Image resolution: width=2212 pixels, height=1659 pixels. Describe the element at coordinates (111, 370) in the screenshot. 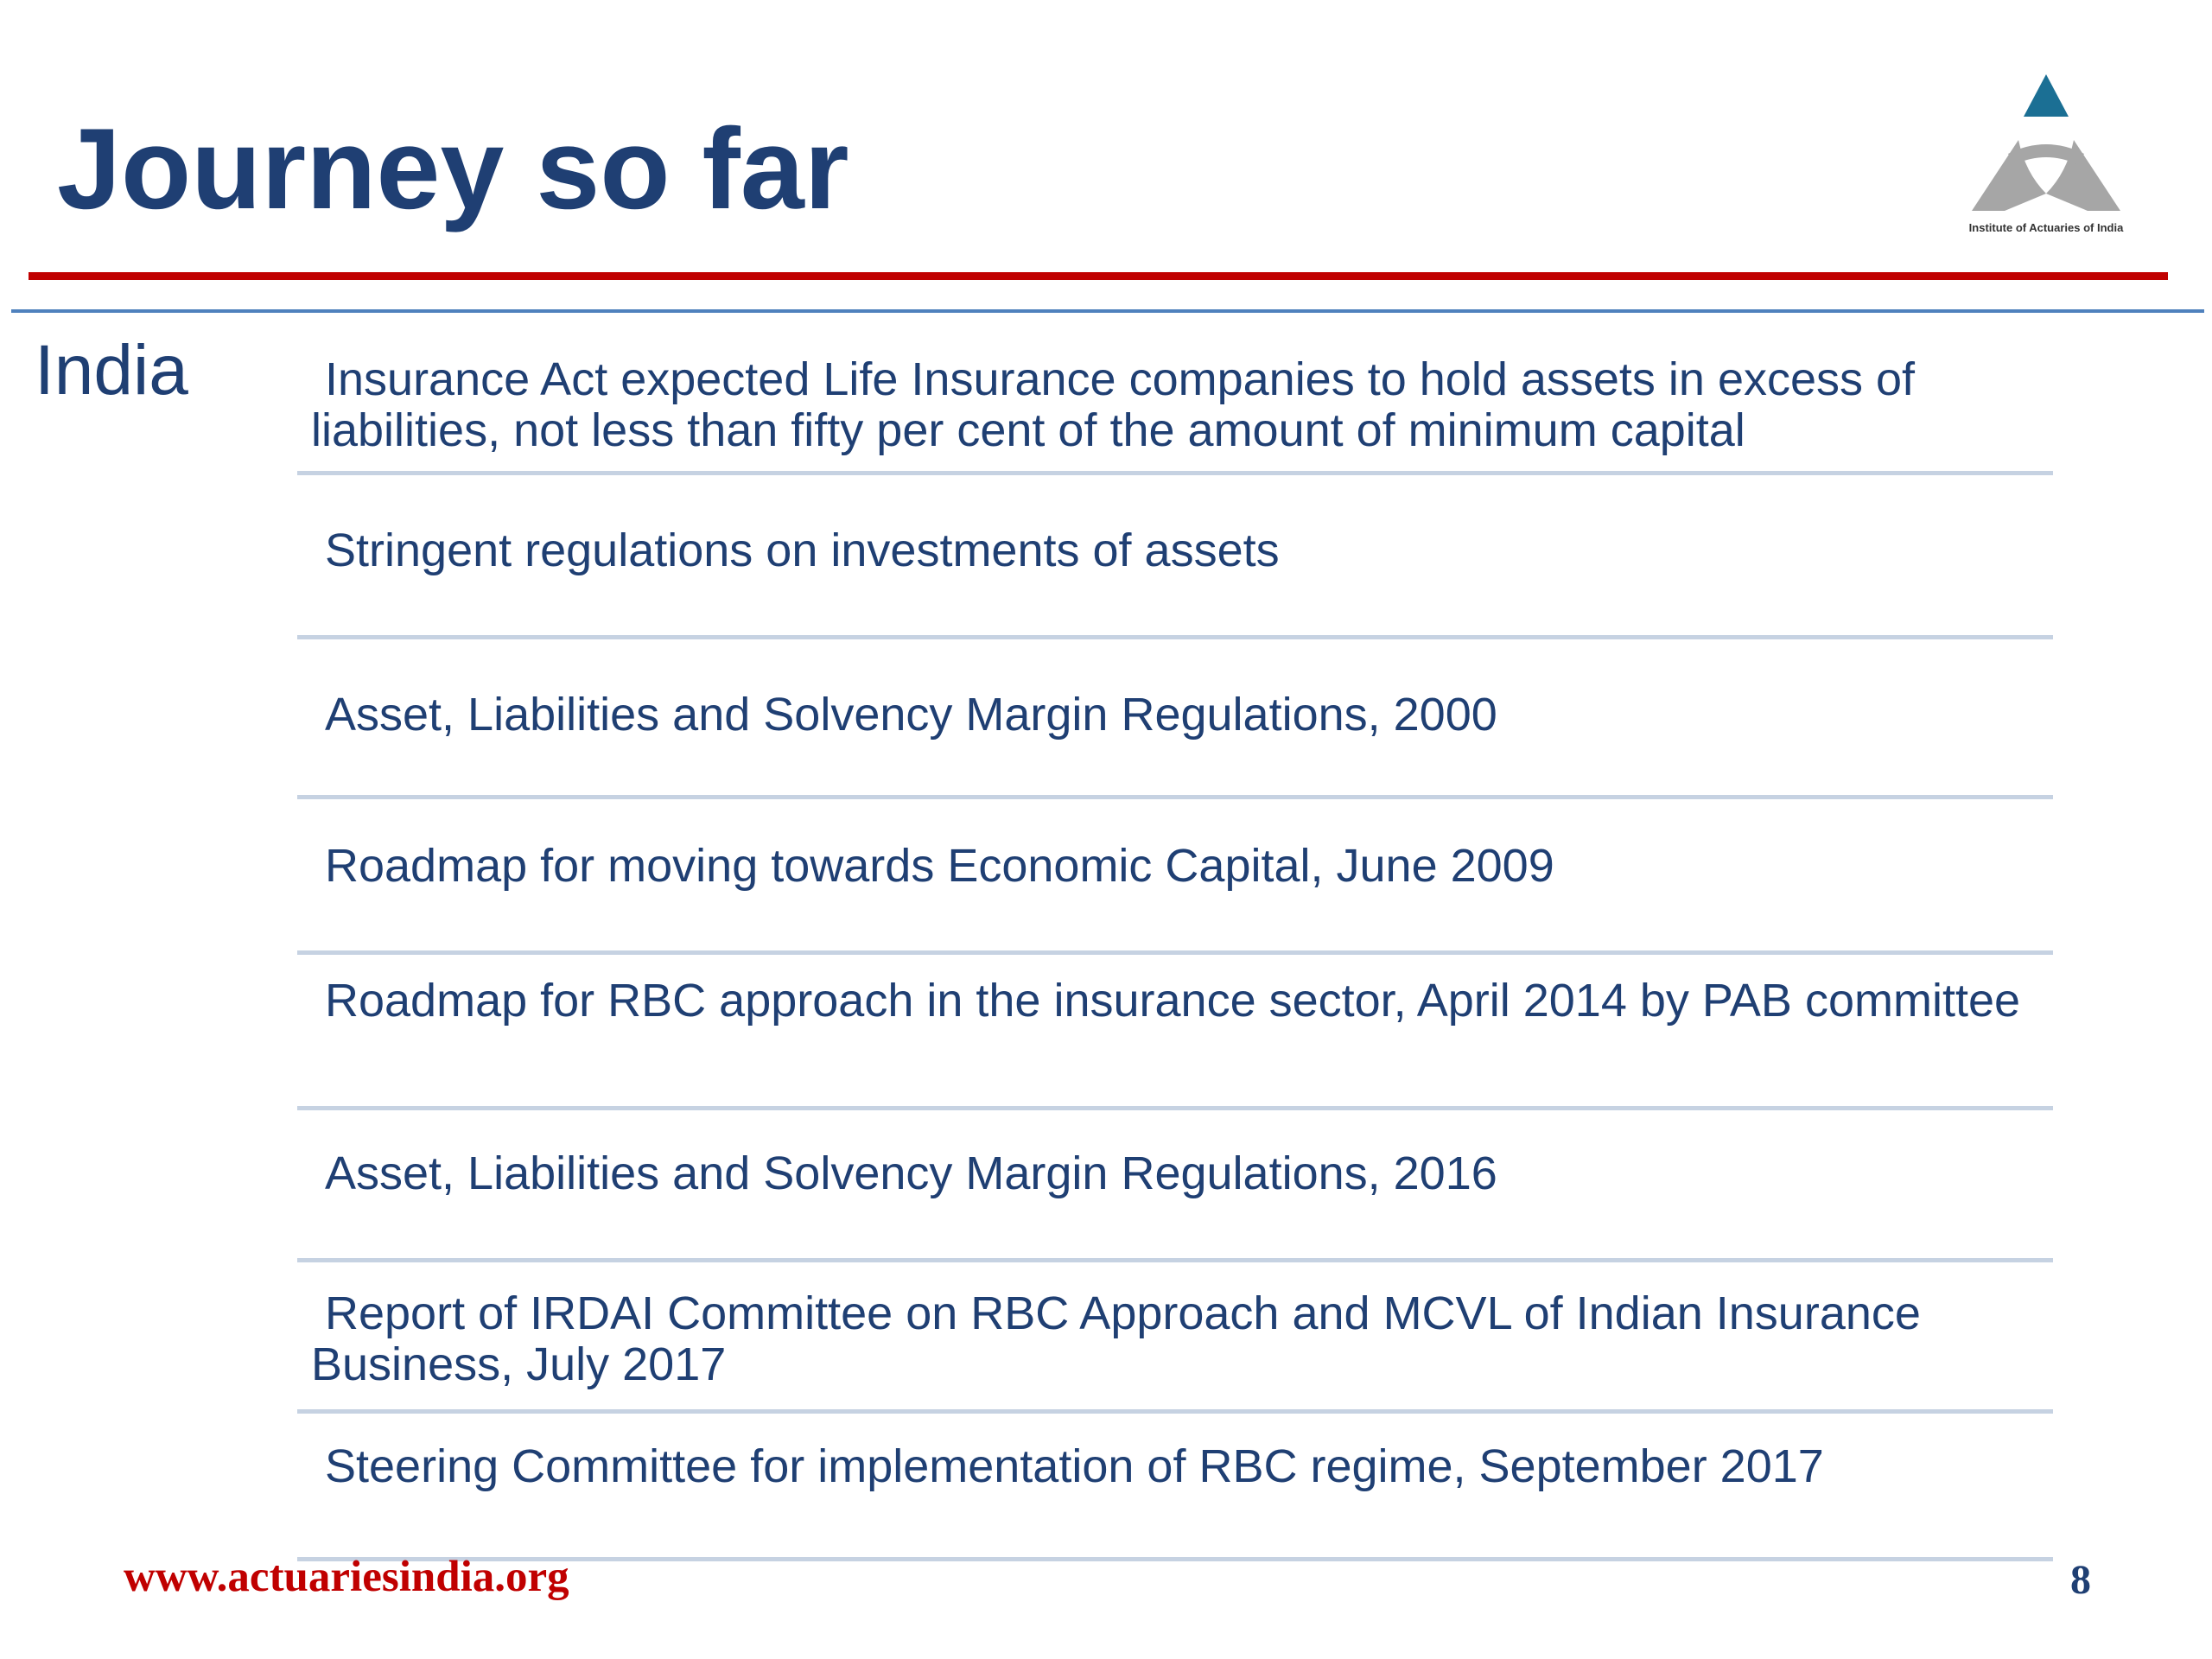

I see `section-label-india: India` at that location.